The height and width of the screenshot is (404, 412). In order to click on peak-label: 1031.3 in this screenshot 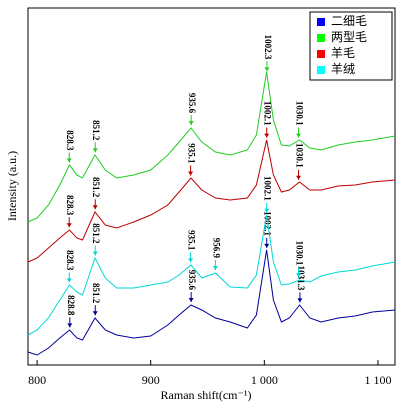, I will do `click(301, 278)`.